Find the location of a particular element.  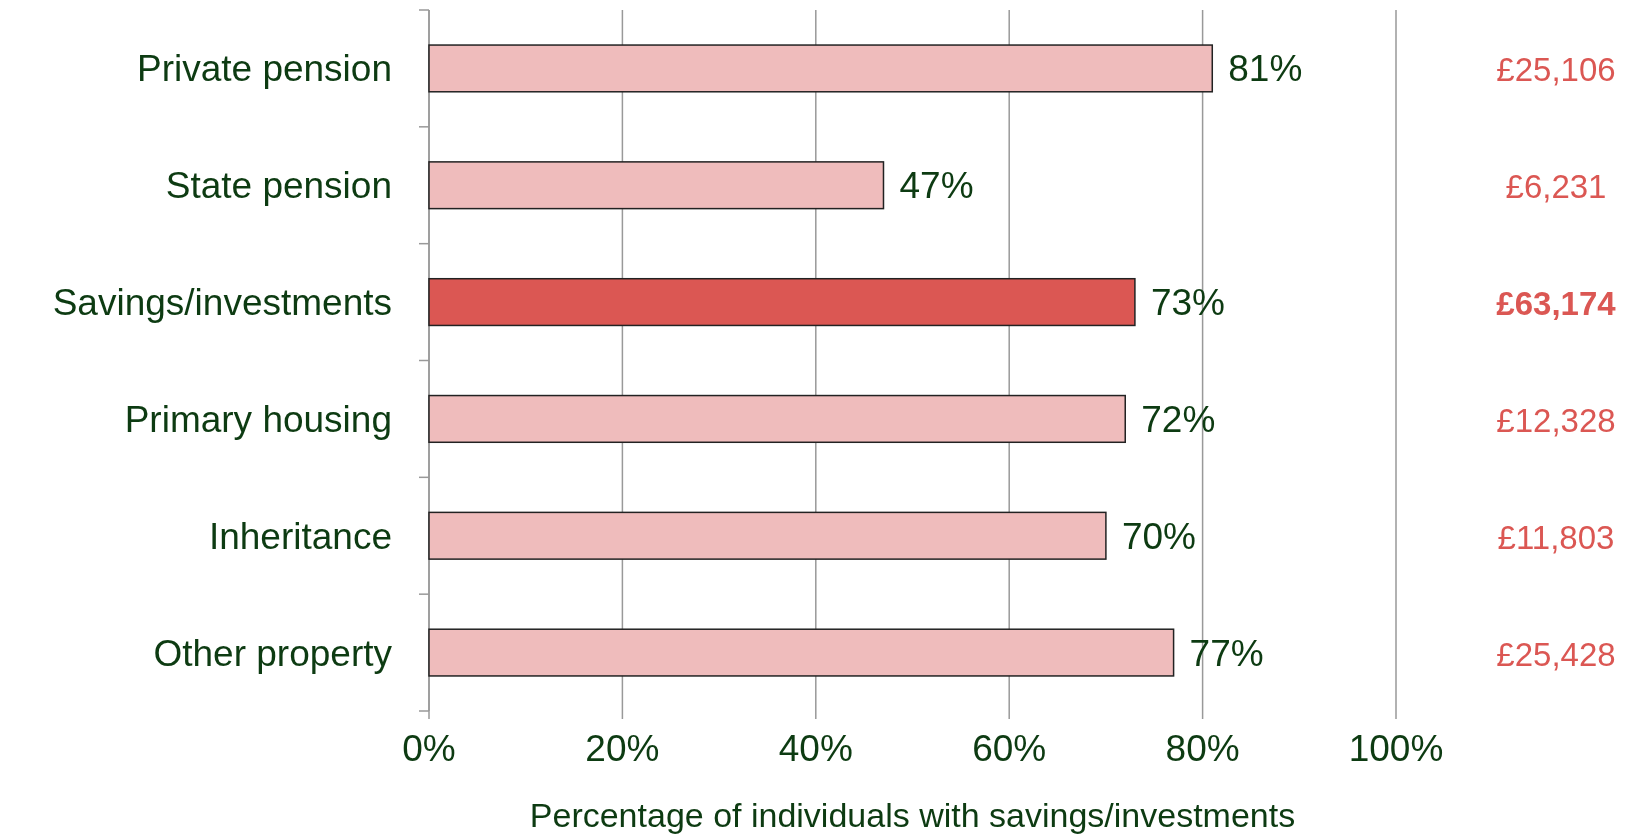

x-tick-label: 80% is located at coordinates (1202, 748).